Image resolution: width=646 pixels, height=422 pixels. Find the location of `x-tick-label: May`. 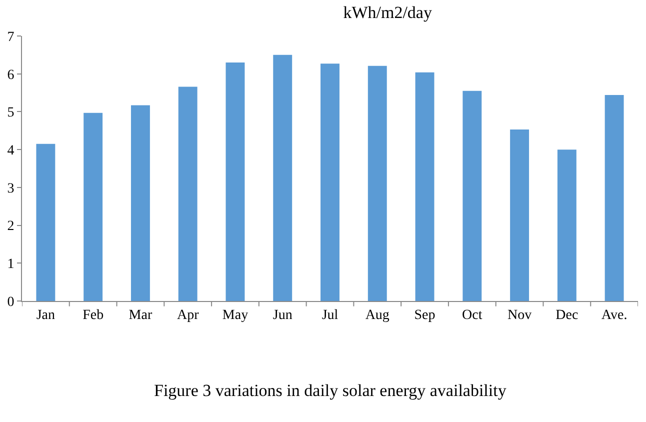

x-tick-label: May is located at coordinates (235, 315).